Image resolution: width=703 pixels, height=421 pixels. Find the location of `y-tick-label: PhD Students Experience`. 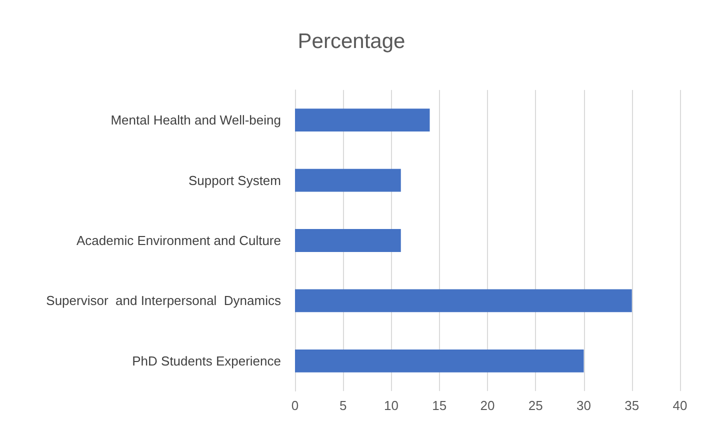

y-tick-label: PhD Students Experience is located at coordinates (206, 360).